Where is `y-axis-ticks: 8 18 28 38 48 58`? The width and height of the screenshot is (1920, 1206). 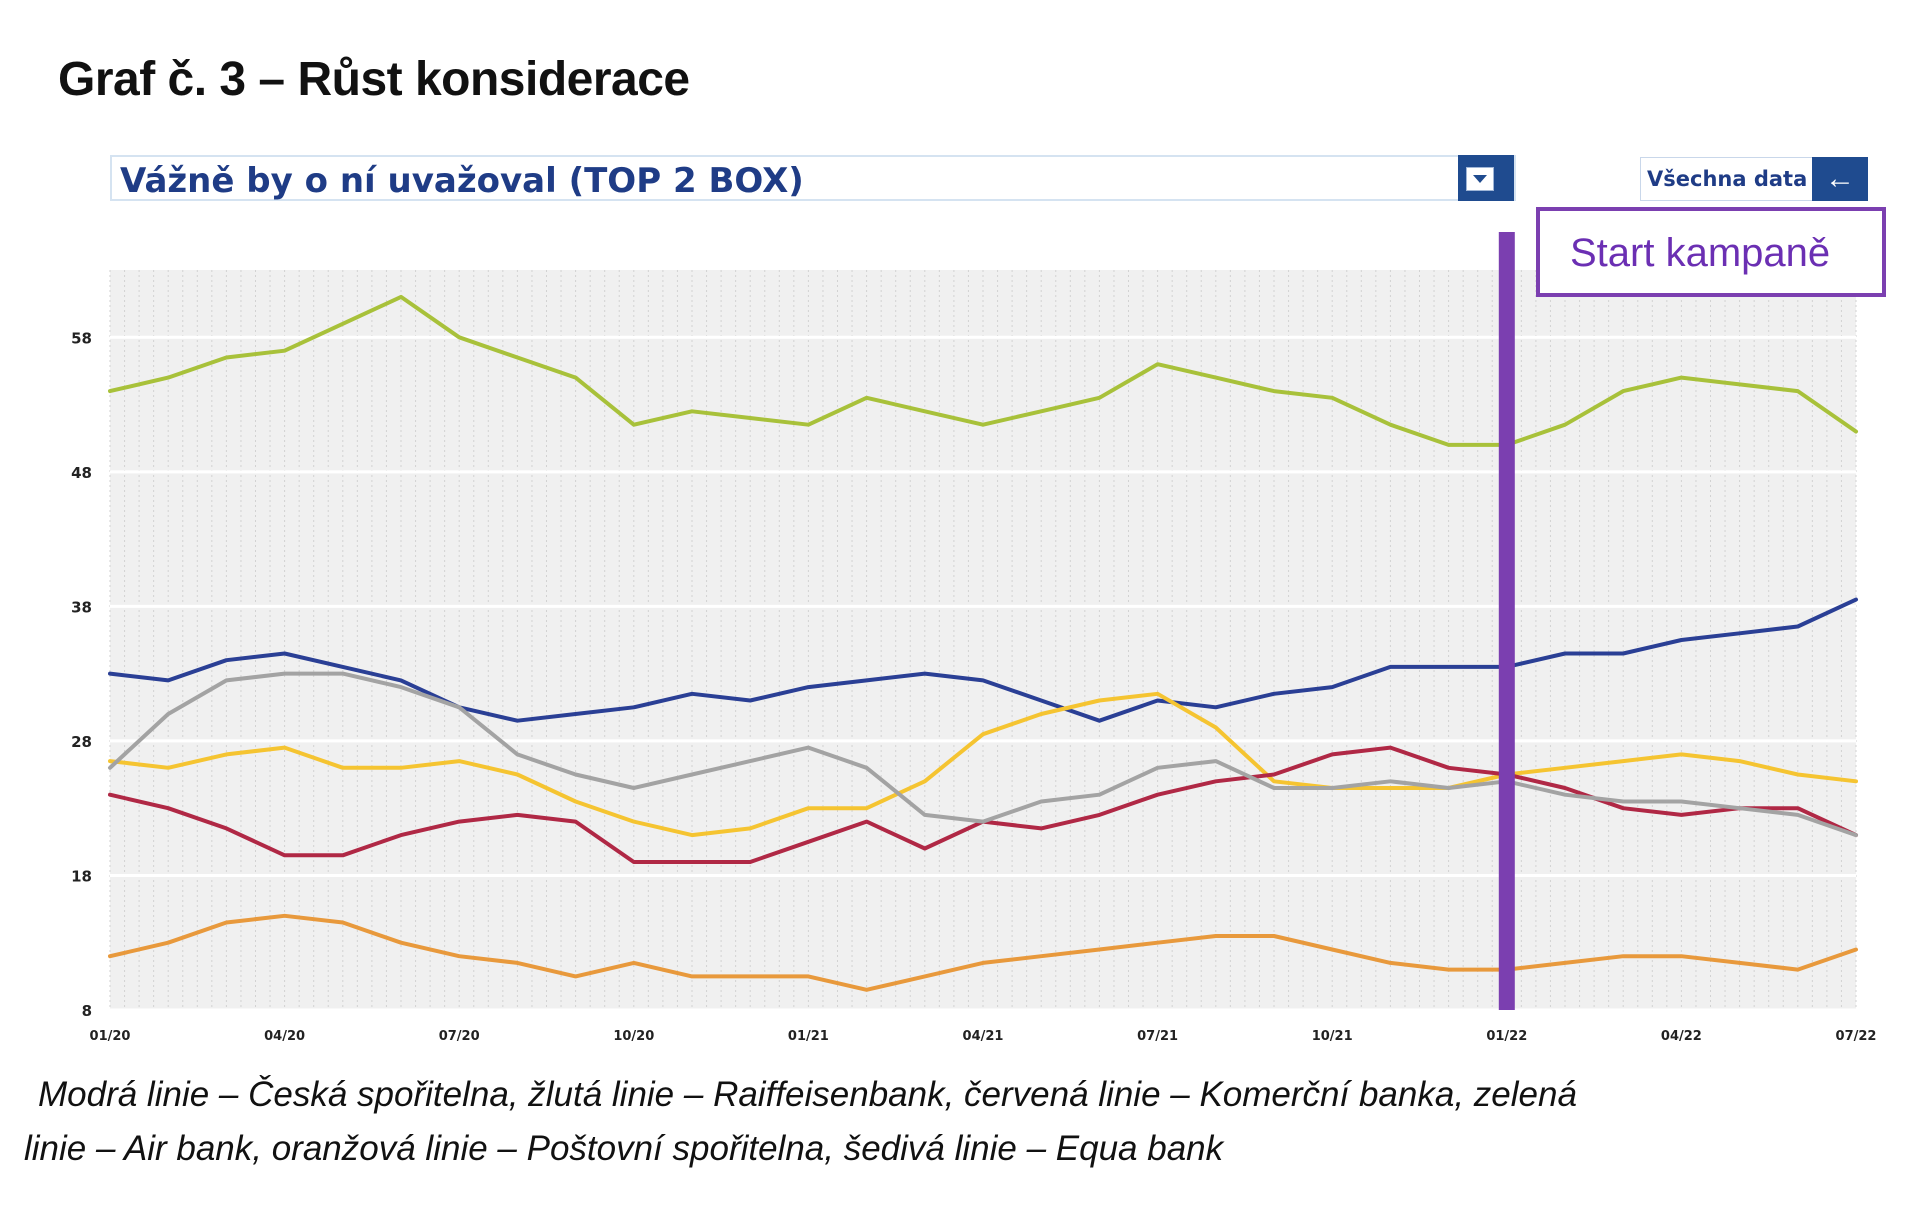 y-axis-ticks: 8 18 28 38 48 58 is located at coordinates (81, 674).